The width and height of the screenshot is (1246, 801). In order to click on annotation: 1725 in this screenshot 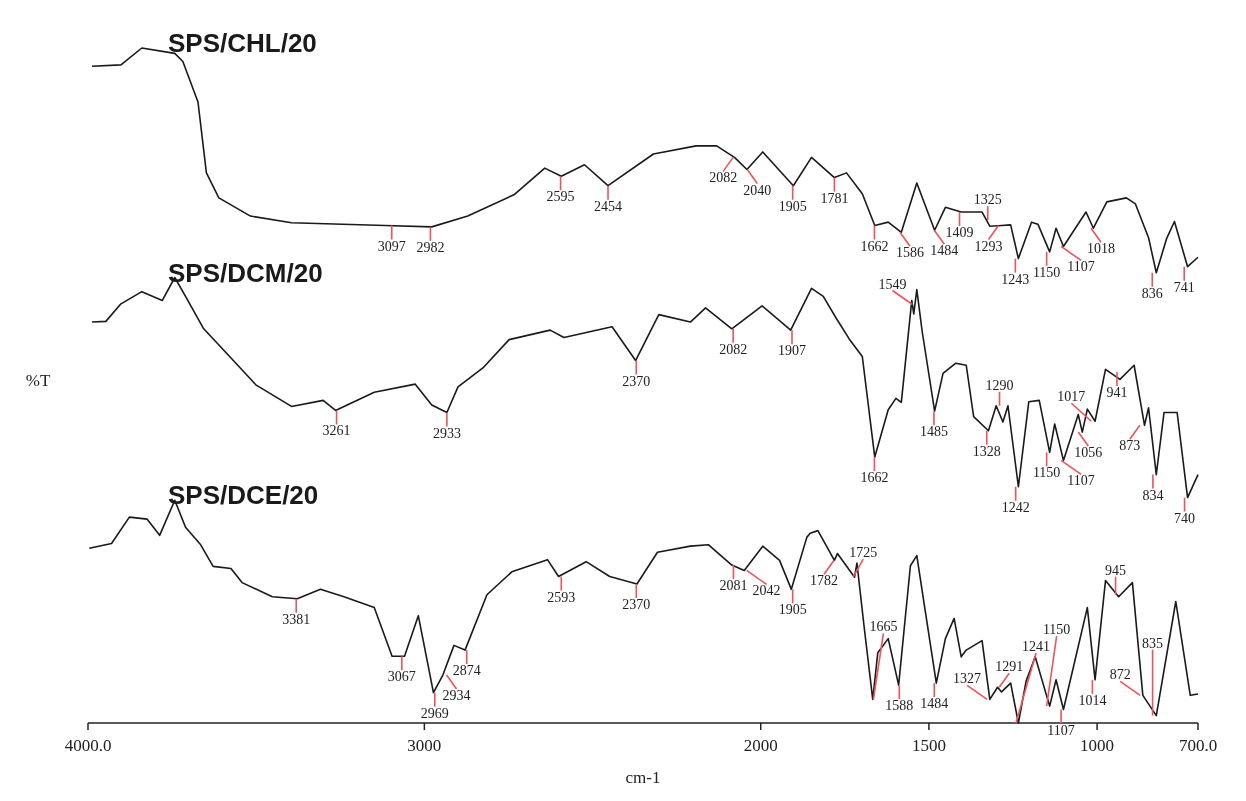, I will do `click(863, 553)`.